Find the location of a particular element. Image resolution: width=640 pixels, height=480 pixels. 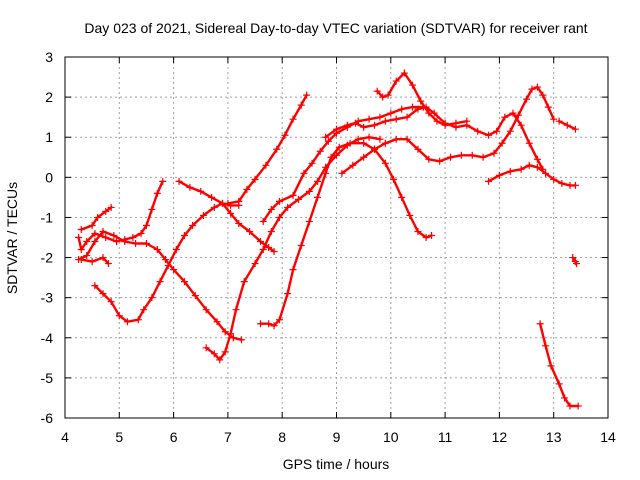

y-tick-label: 3 is located at coordinates (49, 57).